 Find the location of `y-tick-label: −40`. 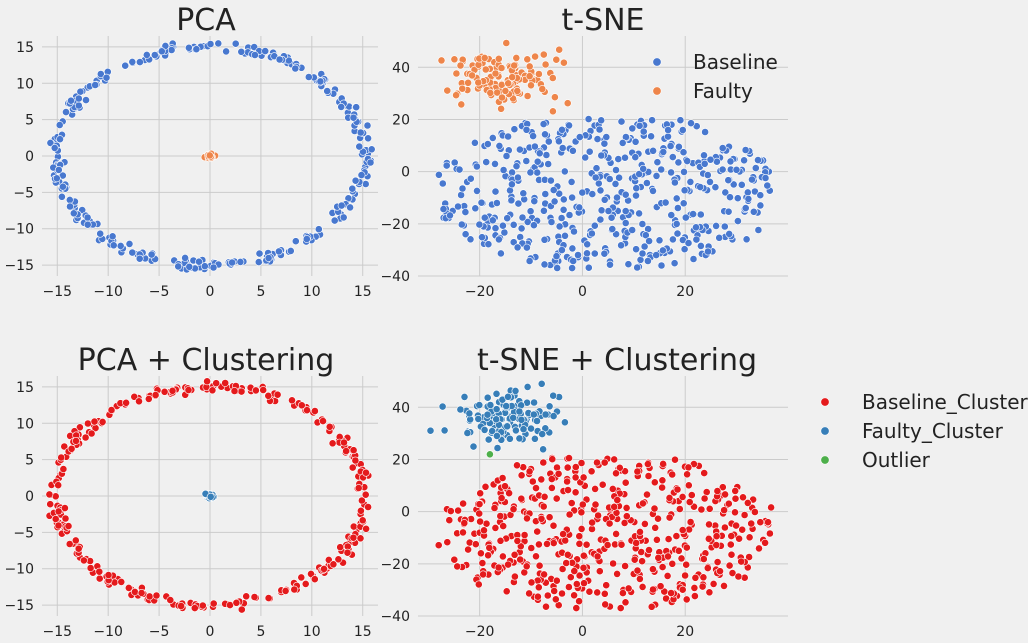

y-tick-label: −40 is located at coordinates (395, 277).